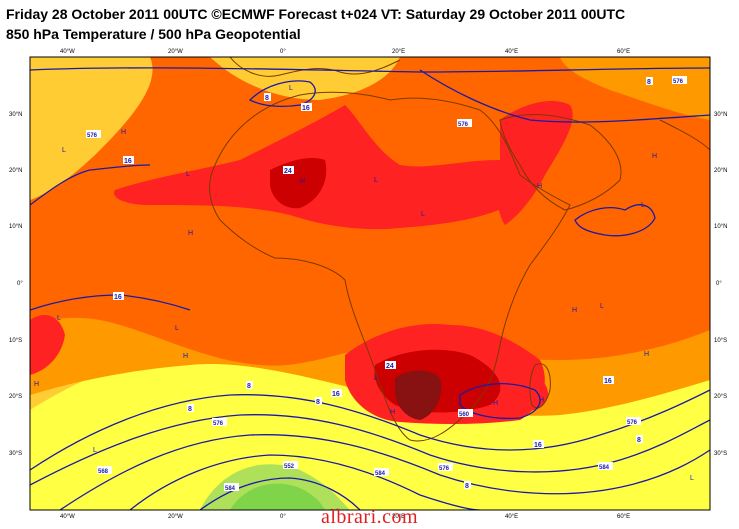 The height and width of the screenshot is (529, 739). I want to click on arabia-coastline, so click(560, 162).